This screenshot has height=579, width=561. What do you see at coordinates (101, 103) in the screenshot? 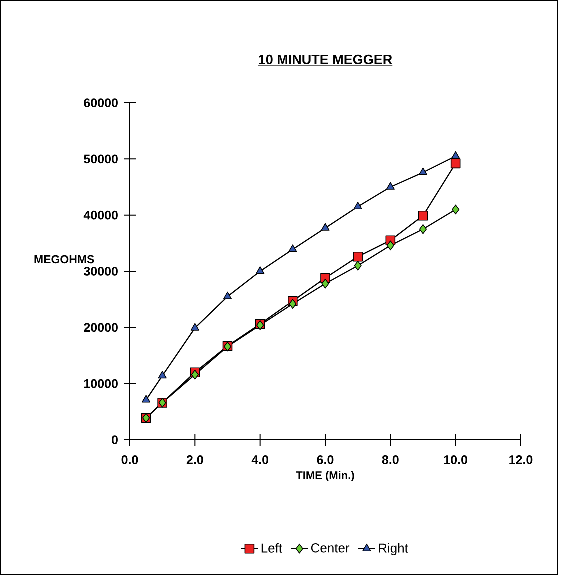
I see `y-tick-label: 60000` at bounding box center [101, 103].